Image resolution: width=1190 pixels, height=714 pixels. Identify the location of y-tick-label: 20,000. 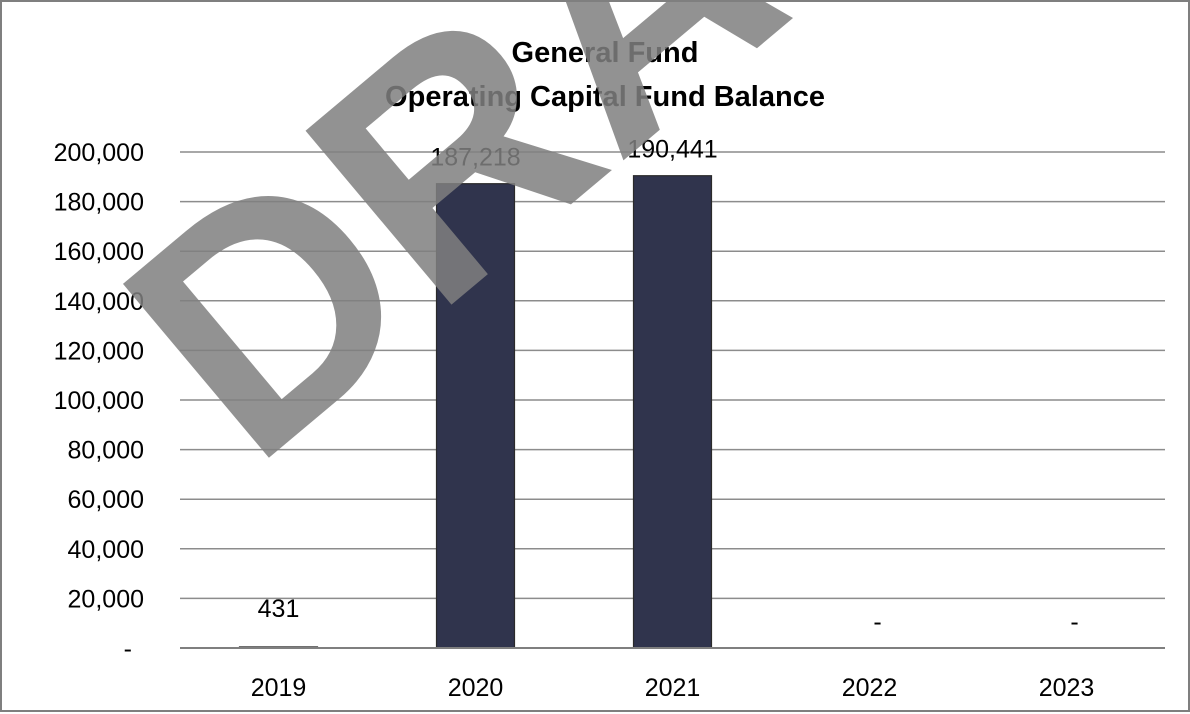
(106, 599).